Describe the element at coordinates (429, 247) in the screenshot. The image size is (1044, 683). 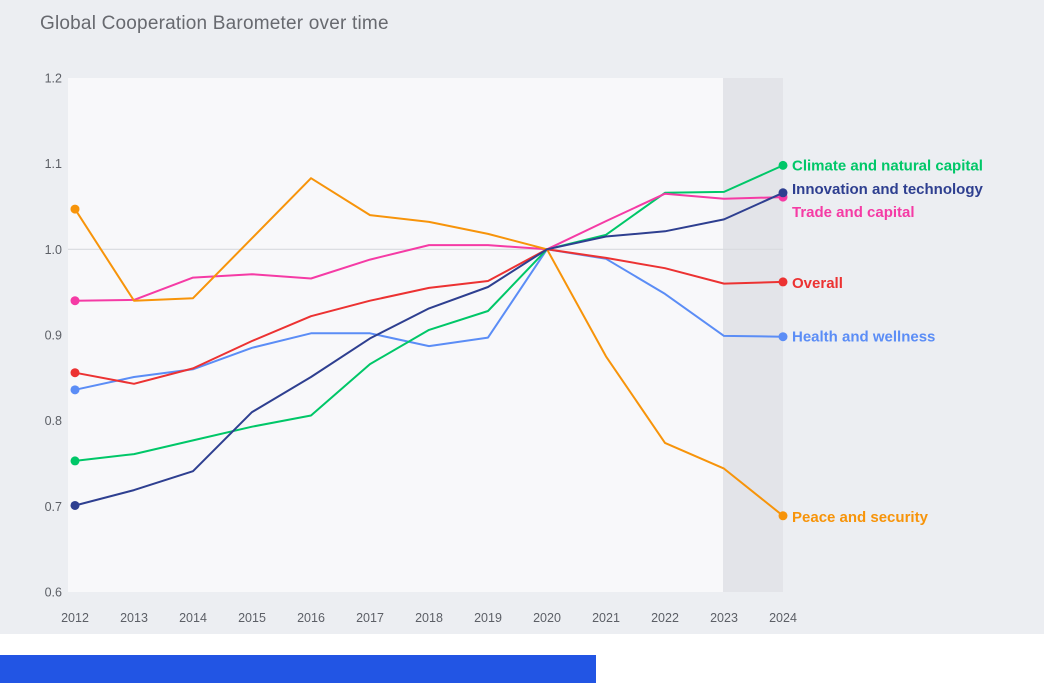
I see `series-line-trade` at that location.